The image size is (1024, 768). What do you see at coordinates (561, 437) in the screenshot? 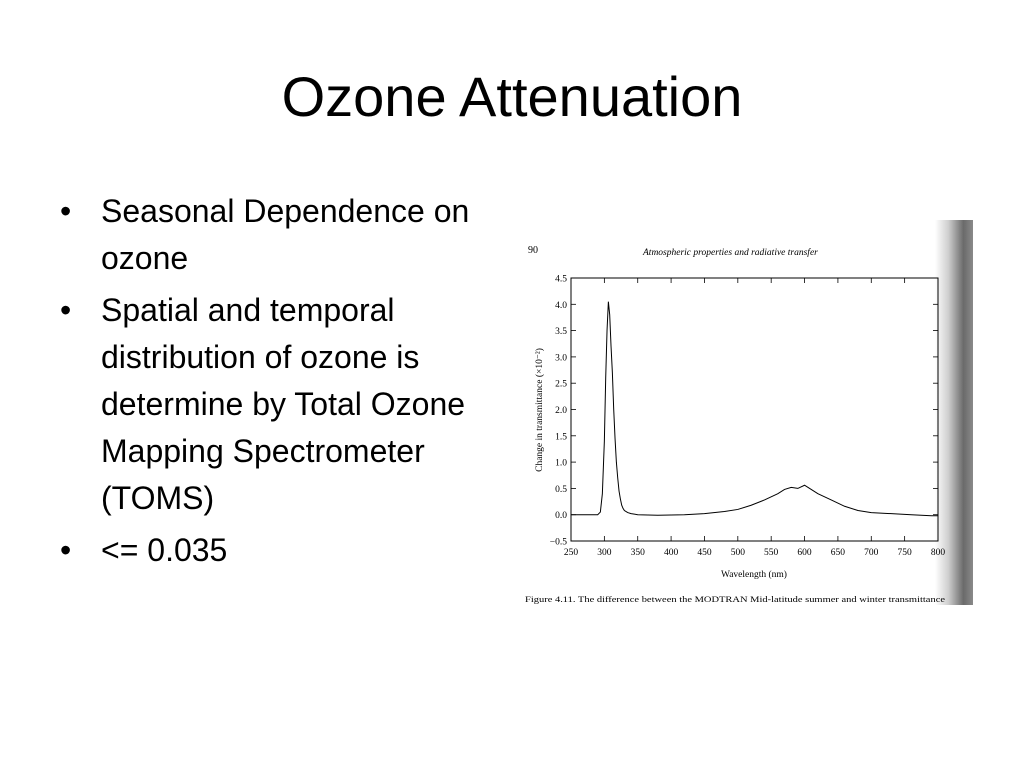
I see `y-tick-label: 1.5` at bounding box center [561, 437].